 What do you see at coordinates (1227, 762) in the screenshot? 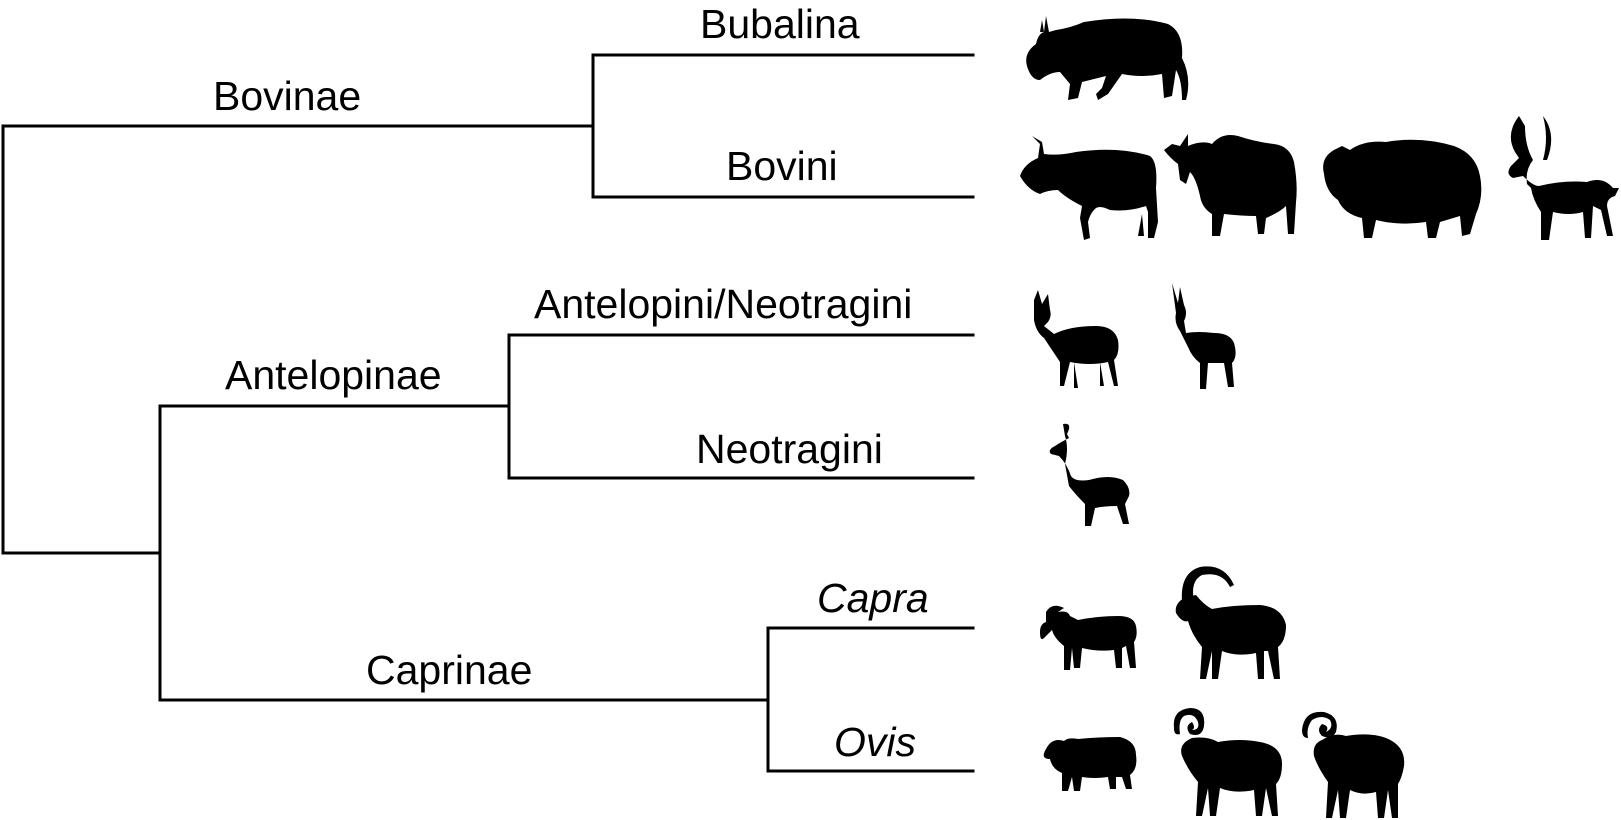
I see `bighorn-ram-icon` at bounding box center [1227, 762].